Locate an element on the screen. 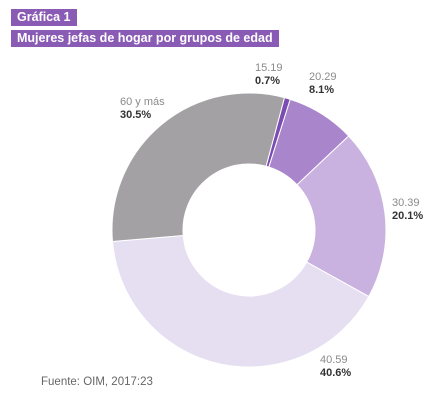 Image resolution: width=441 pixels, height=417 pixels. label-20-29-value: 8.1% is located at coordinates (322, 90).